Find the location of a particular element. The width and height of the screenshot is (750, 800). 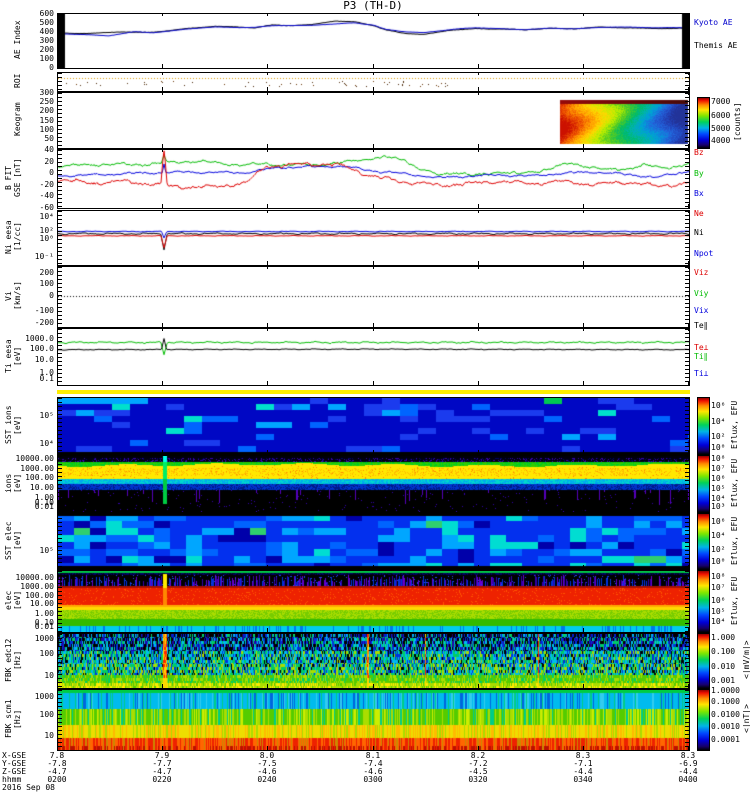

ytick-label: 10 is located at coordinates (49, 736).